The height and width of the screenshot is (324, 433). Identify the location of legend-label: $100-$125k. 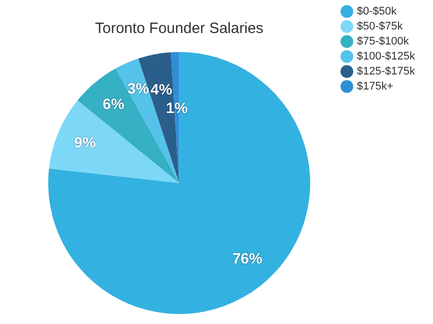
(386, 56).